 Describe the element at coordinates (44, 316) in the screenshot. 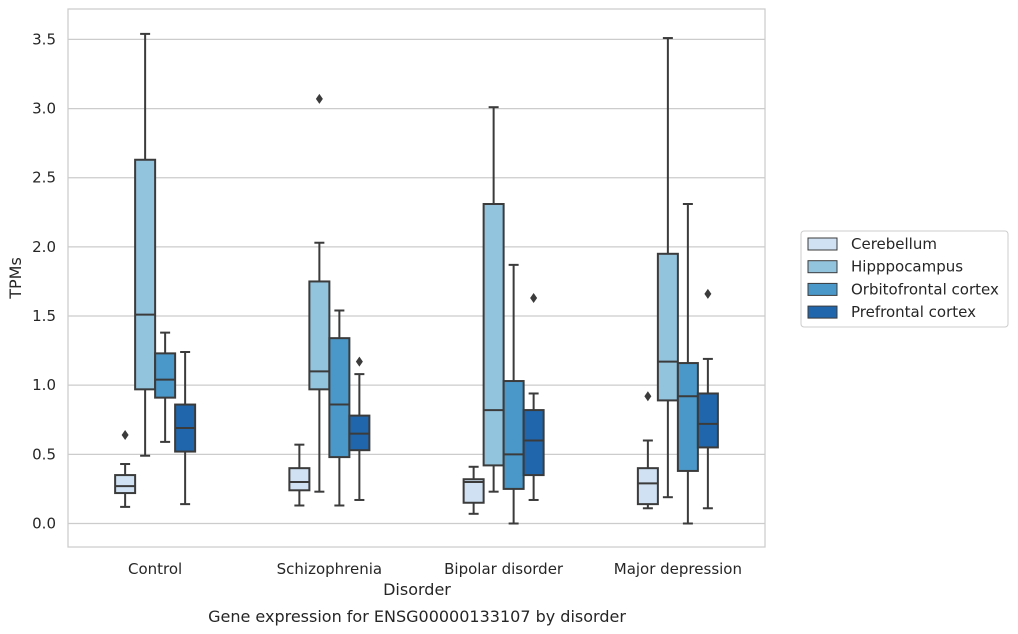

I see `y-tick-label: 1.5` at that location.